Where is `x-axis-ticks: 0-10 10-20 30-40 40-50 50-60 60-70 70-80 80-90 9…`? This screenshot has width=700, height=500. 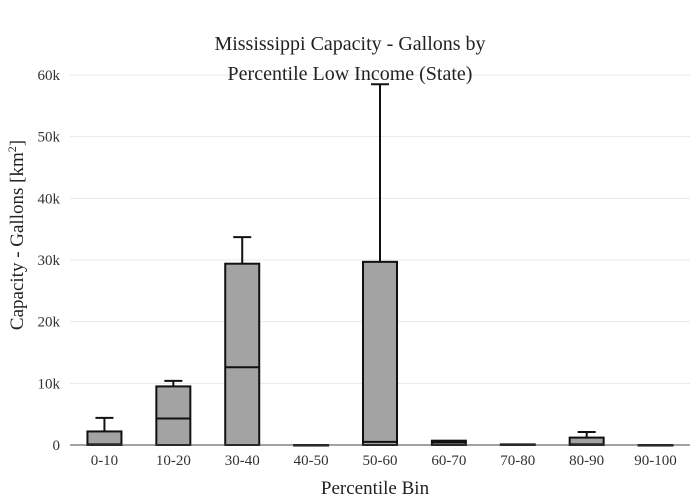
x-axis-ticks: 0-10 10-20 30-40 40-50 50-60 60-70 70-80 80-90 9… is located at coordinates (384, 461).